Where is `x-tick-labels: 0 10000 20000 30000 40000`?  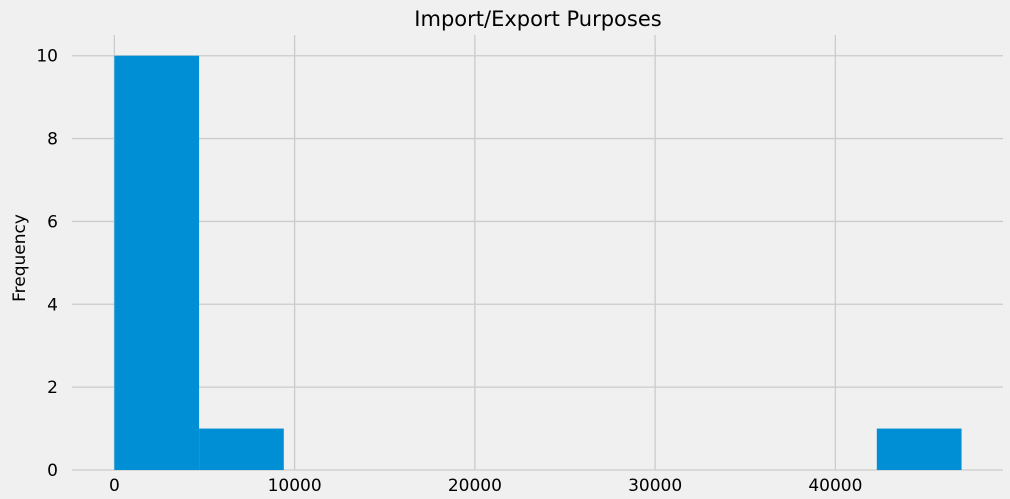 x-tick-labels: 0 10000 20000 30000 40000 is located at coordinates (485, 486).